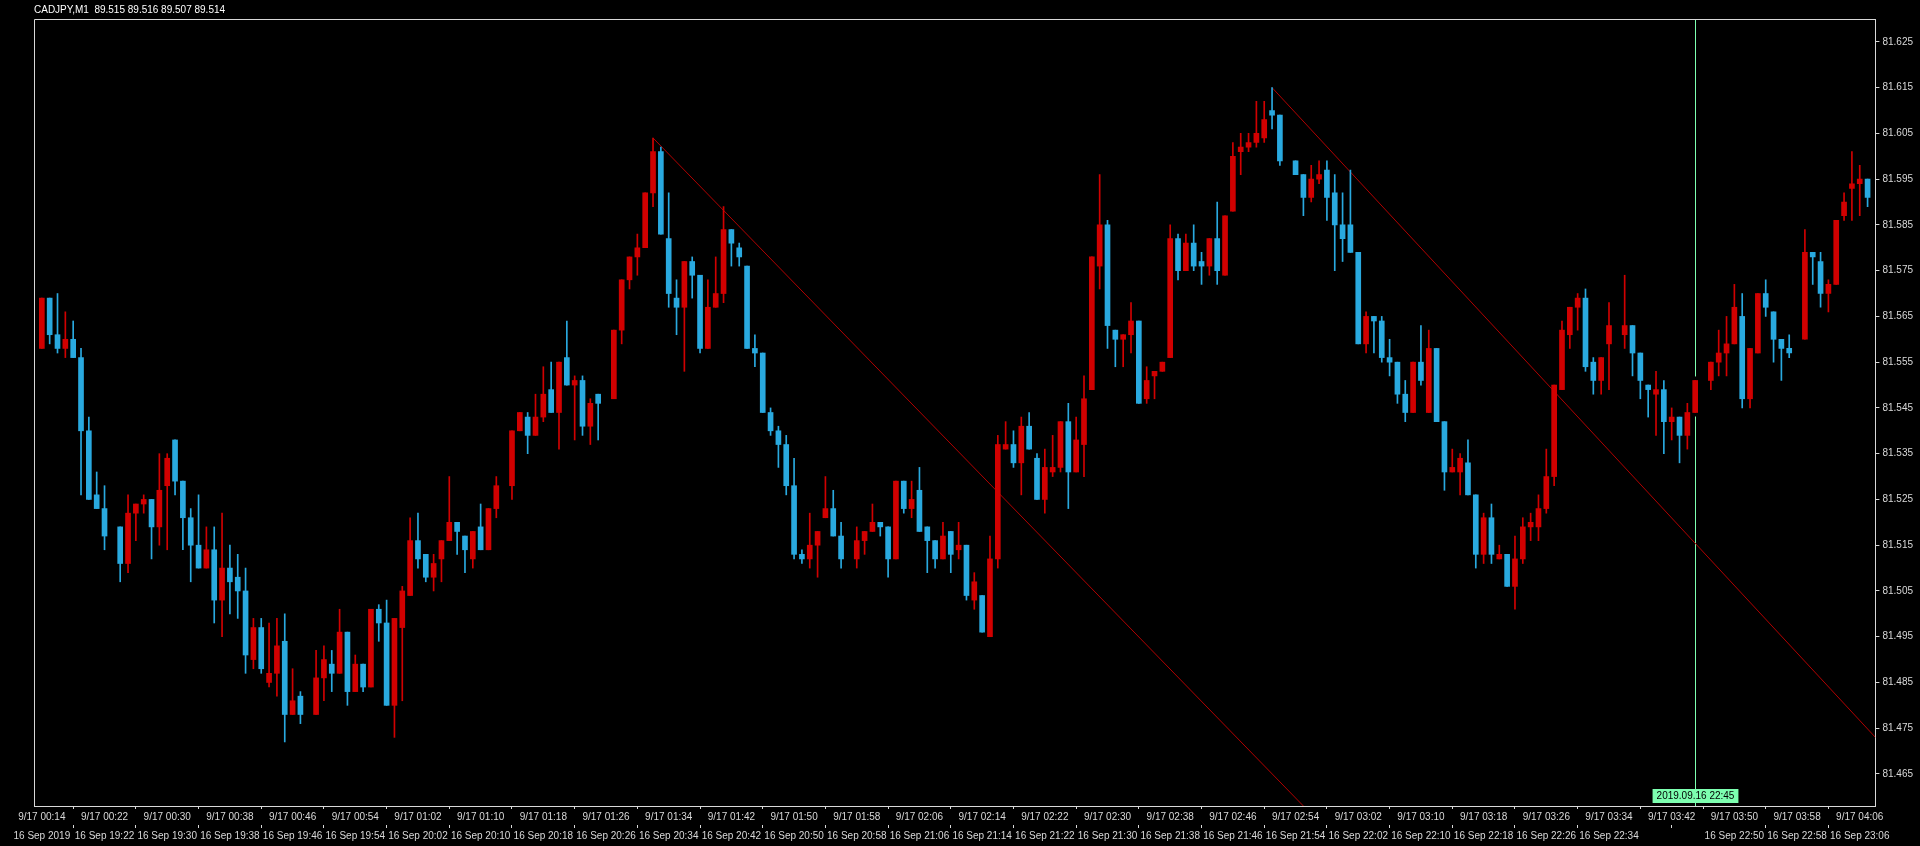 Image resolution: width=1920 pixels, height=846 pixels. I want to click on y-tick-label: 81.575, so click(1898, 270).